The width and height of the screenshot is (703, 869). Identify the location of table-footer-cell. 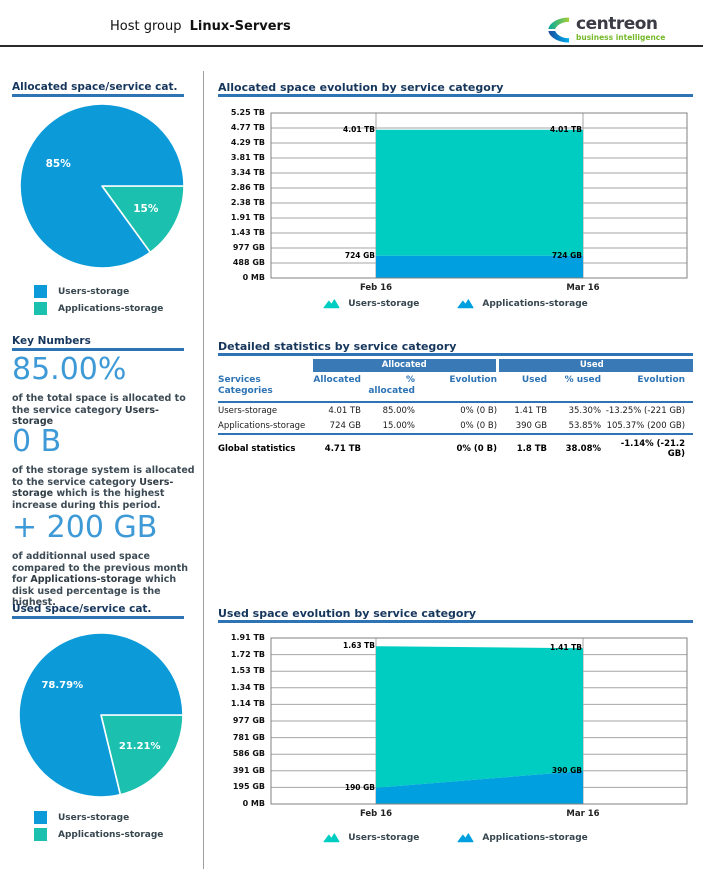
(388, 448).